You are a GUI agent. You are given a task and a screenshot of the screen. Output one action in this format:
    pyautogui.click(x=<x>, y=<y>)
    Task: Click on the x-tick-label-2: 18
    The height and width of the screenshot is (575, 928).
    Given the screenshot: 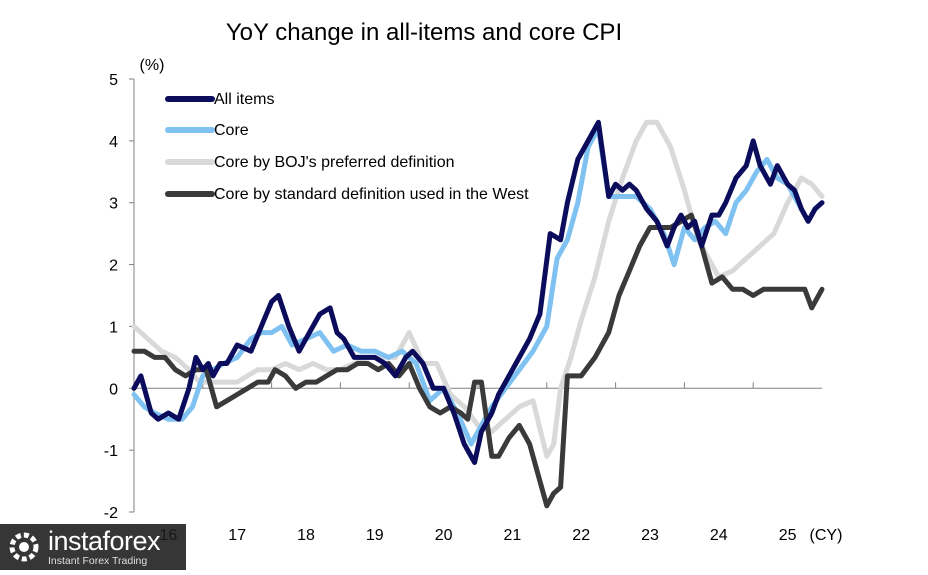 What is the action you would take?
    pyautogui.click(x=306, y=535)
    